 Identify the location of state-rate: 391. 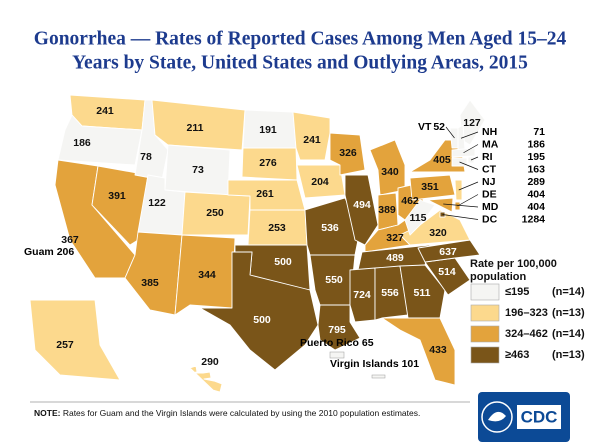
(117, 196).